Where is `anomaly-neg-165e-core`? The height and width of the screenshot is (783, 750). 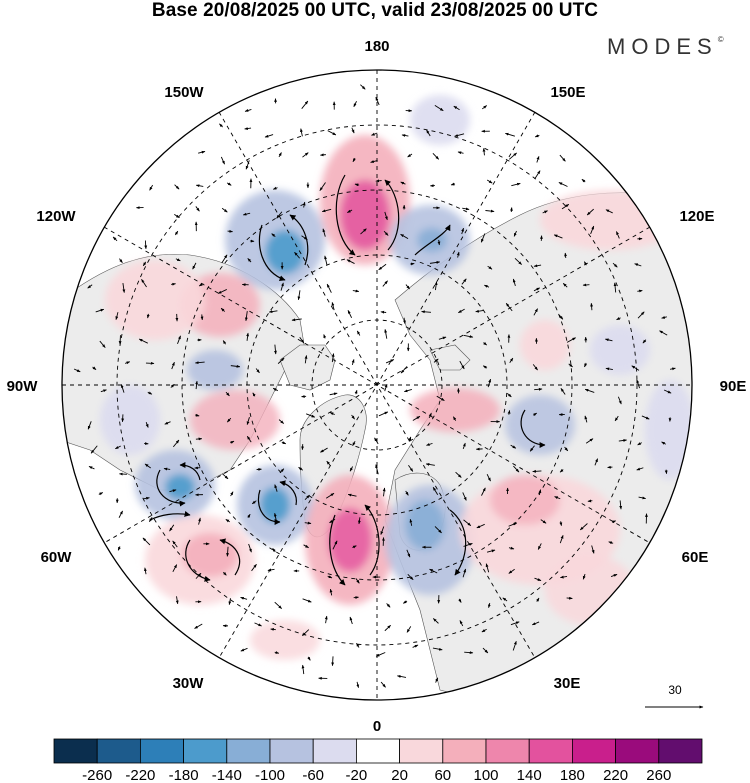 anomaly-neg-165e-core is located at coordinates (432, 240).